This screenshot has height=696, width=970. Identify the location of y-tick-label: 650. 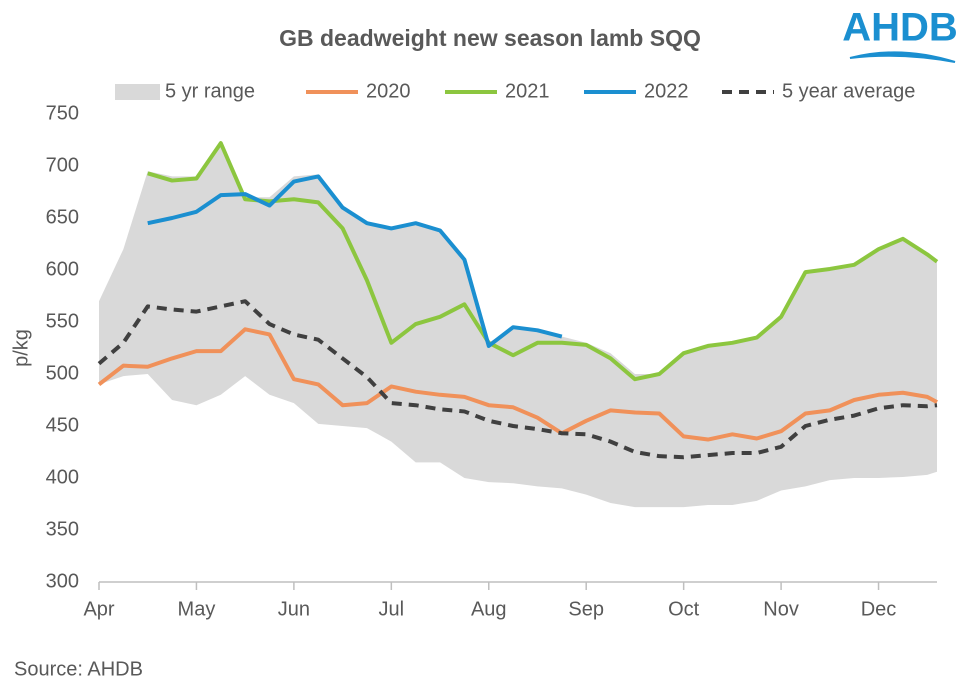
(62, 217).